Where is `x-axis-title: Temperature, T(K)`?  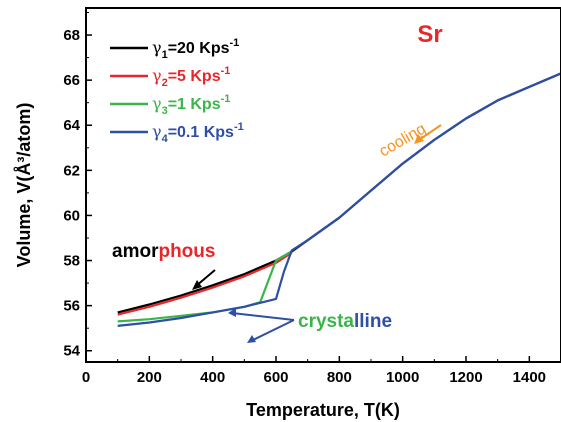 x-axis-title: Temperature, T(K) is located at coordinates (323, 410).